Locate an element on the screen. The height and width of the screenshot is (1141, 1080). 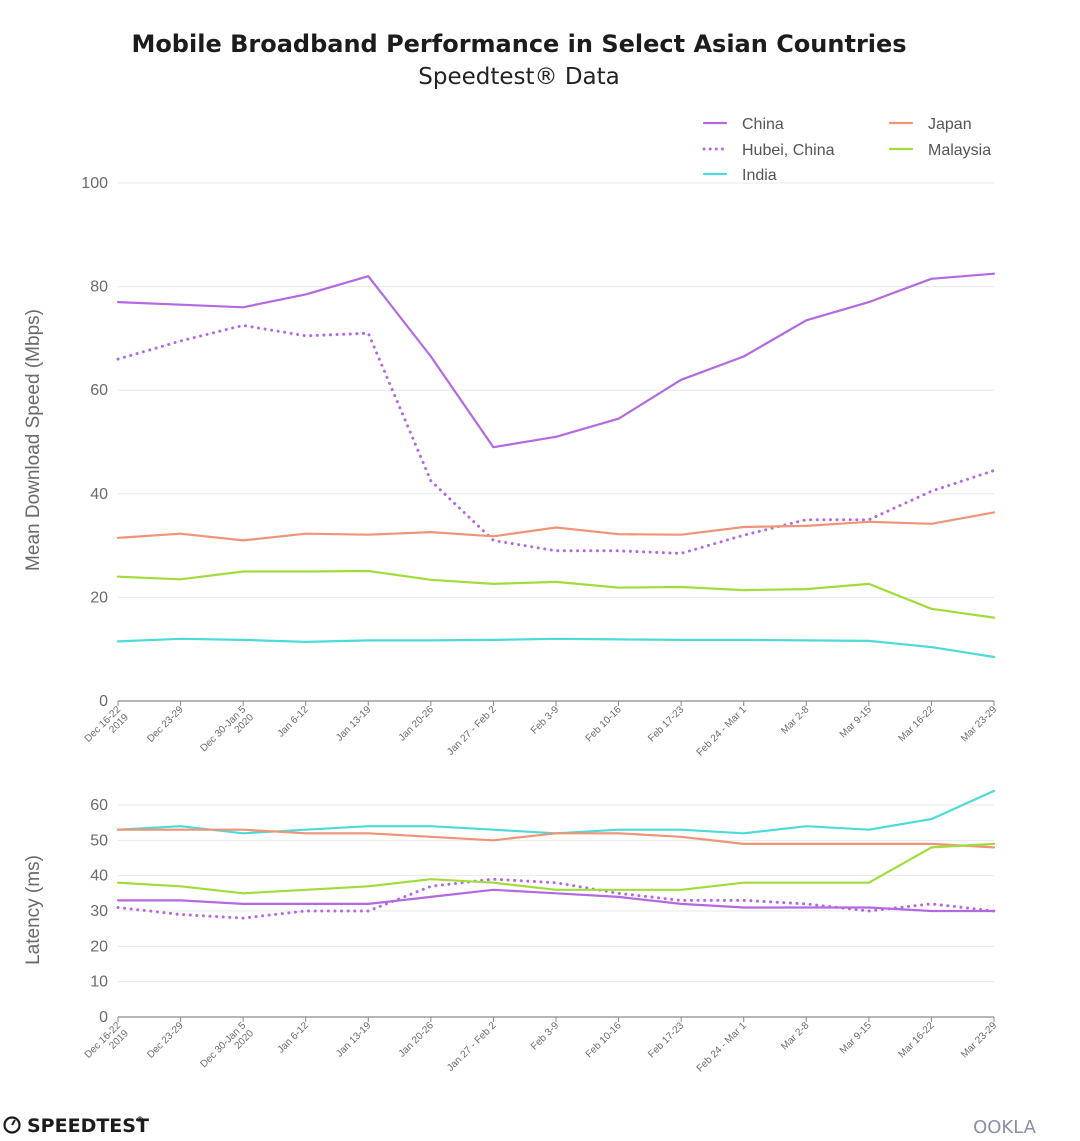
download-xtick-label: Feb 24 - Mar 1 is located at coordinates (722, 731).